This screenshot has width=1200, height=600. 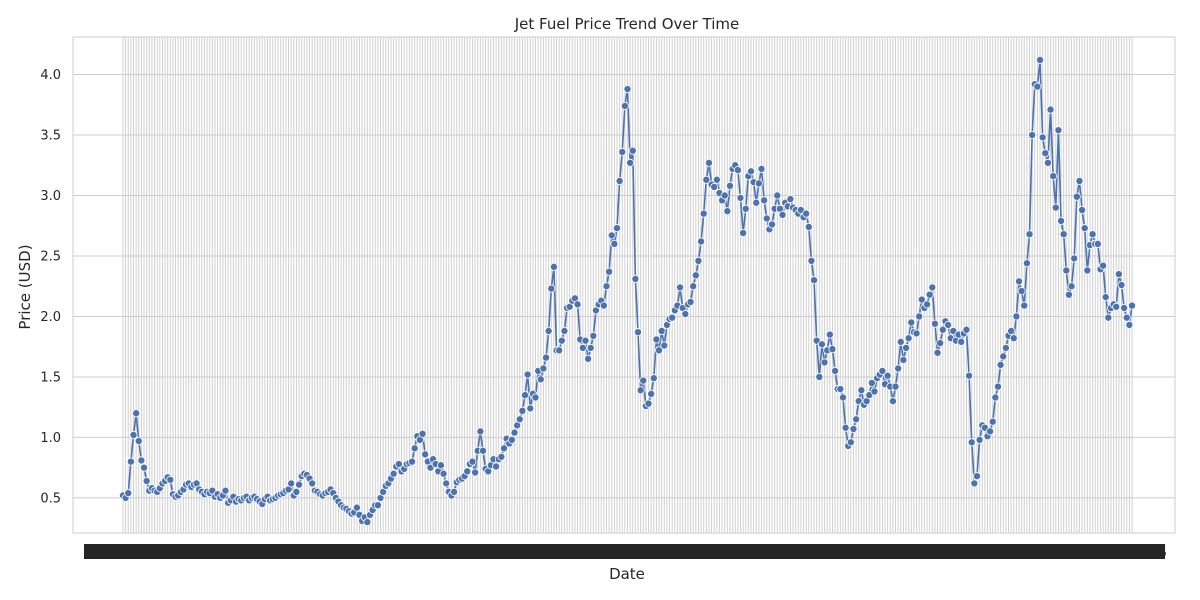 What do you see at coordinates (50, 75) in the screenshot?
I see `y-tick-label: 4.0` at bounding box center [50, 75].